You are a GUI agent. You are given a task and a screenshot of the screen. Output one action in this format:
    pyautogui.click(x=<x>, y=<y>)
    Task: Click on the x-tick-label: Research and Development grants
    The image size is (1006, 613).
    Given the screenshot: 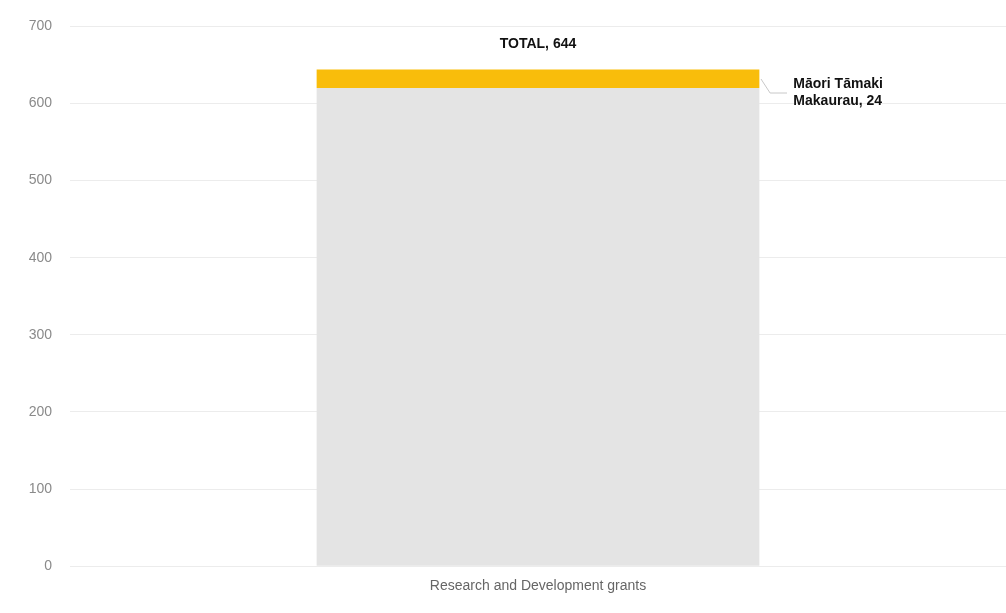 What is the action you would take?
    pyautogui.click(x=538, y=585)
    